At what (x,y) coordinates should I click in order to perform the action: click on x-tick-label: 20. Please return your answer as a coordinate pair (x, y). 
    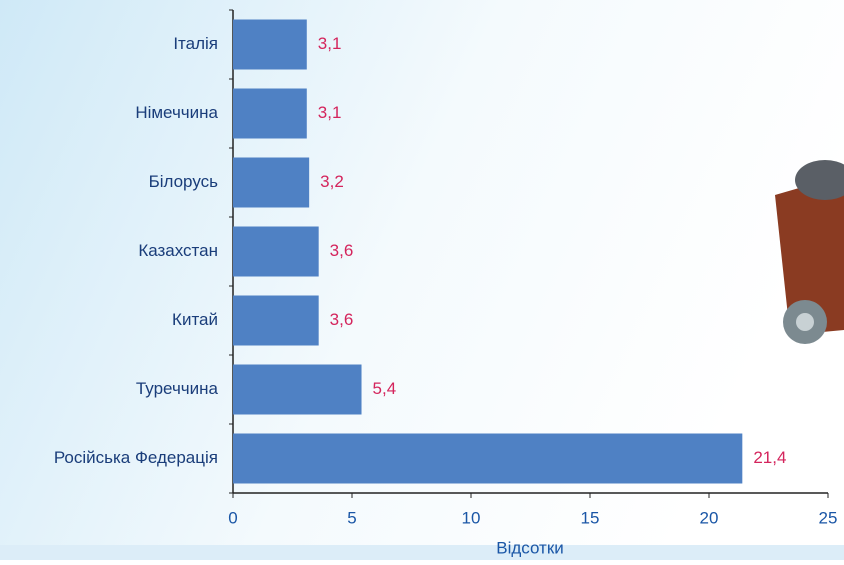
    Looking at the image, I should click on (709, 517).